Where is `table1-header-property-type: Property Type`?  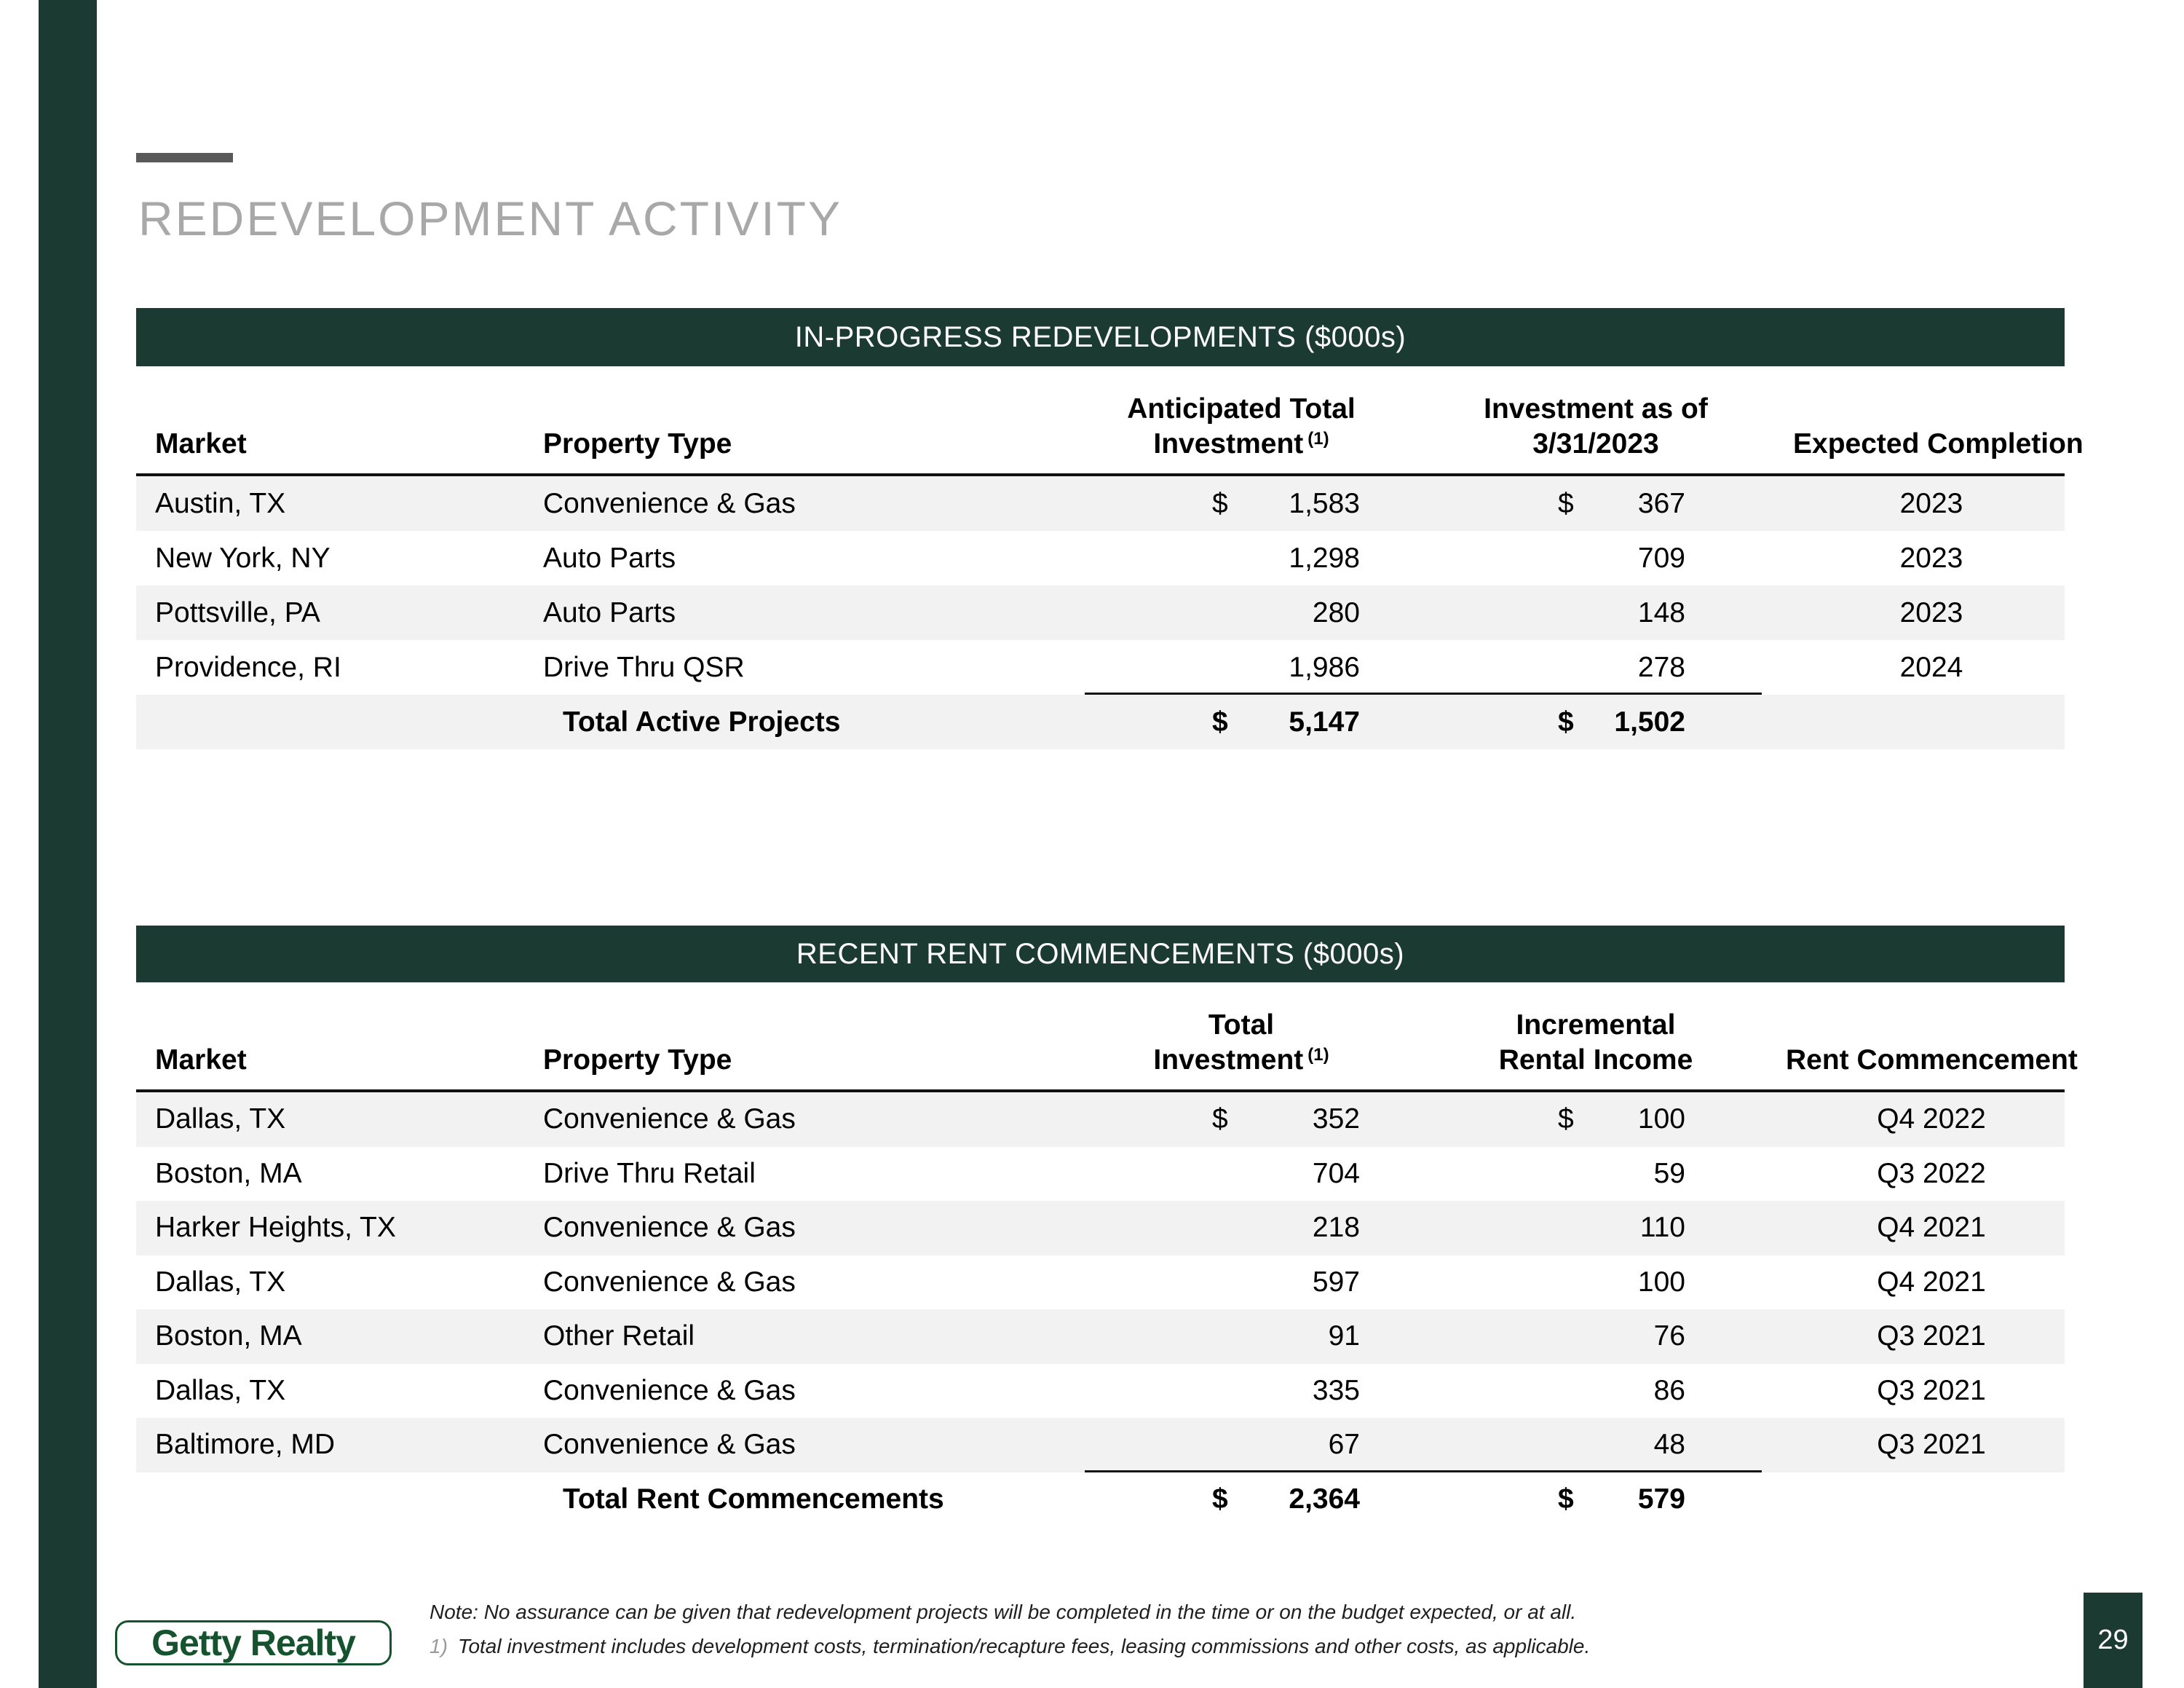
table1-header-property-type: Property Type is located at coordinates (637, 444).